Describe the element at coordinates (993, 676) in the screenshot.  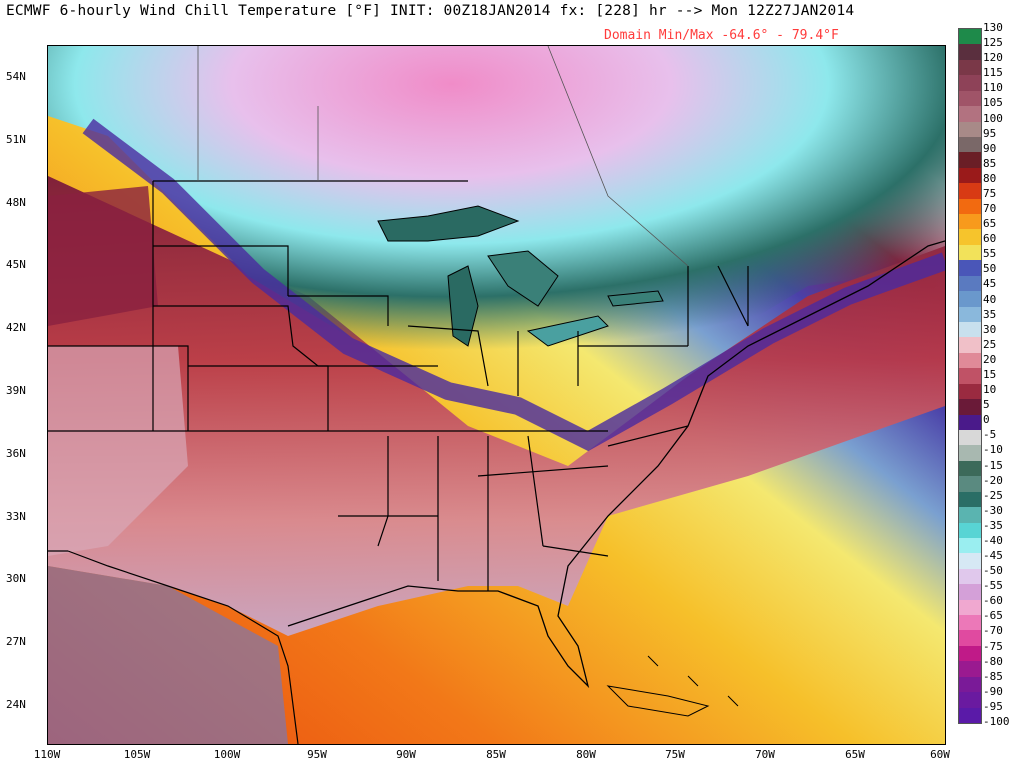
I see `colorbar-tick-label: -85` at that location.